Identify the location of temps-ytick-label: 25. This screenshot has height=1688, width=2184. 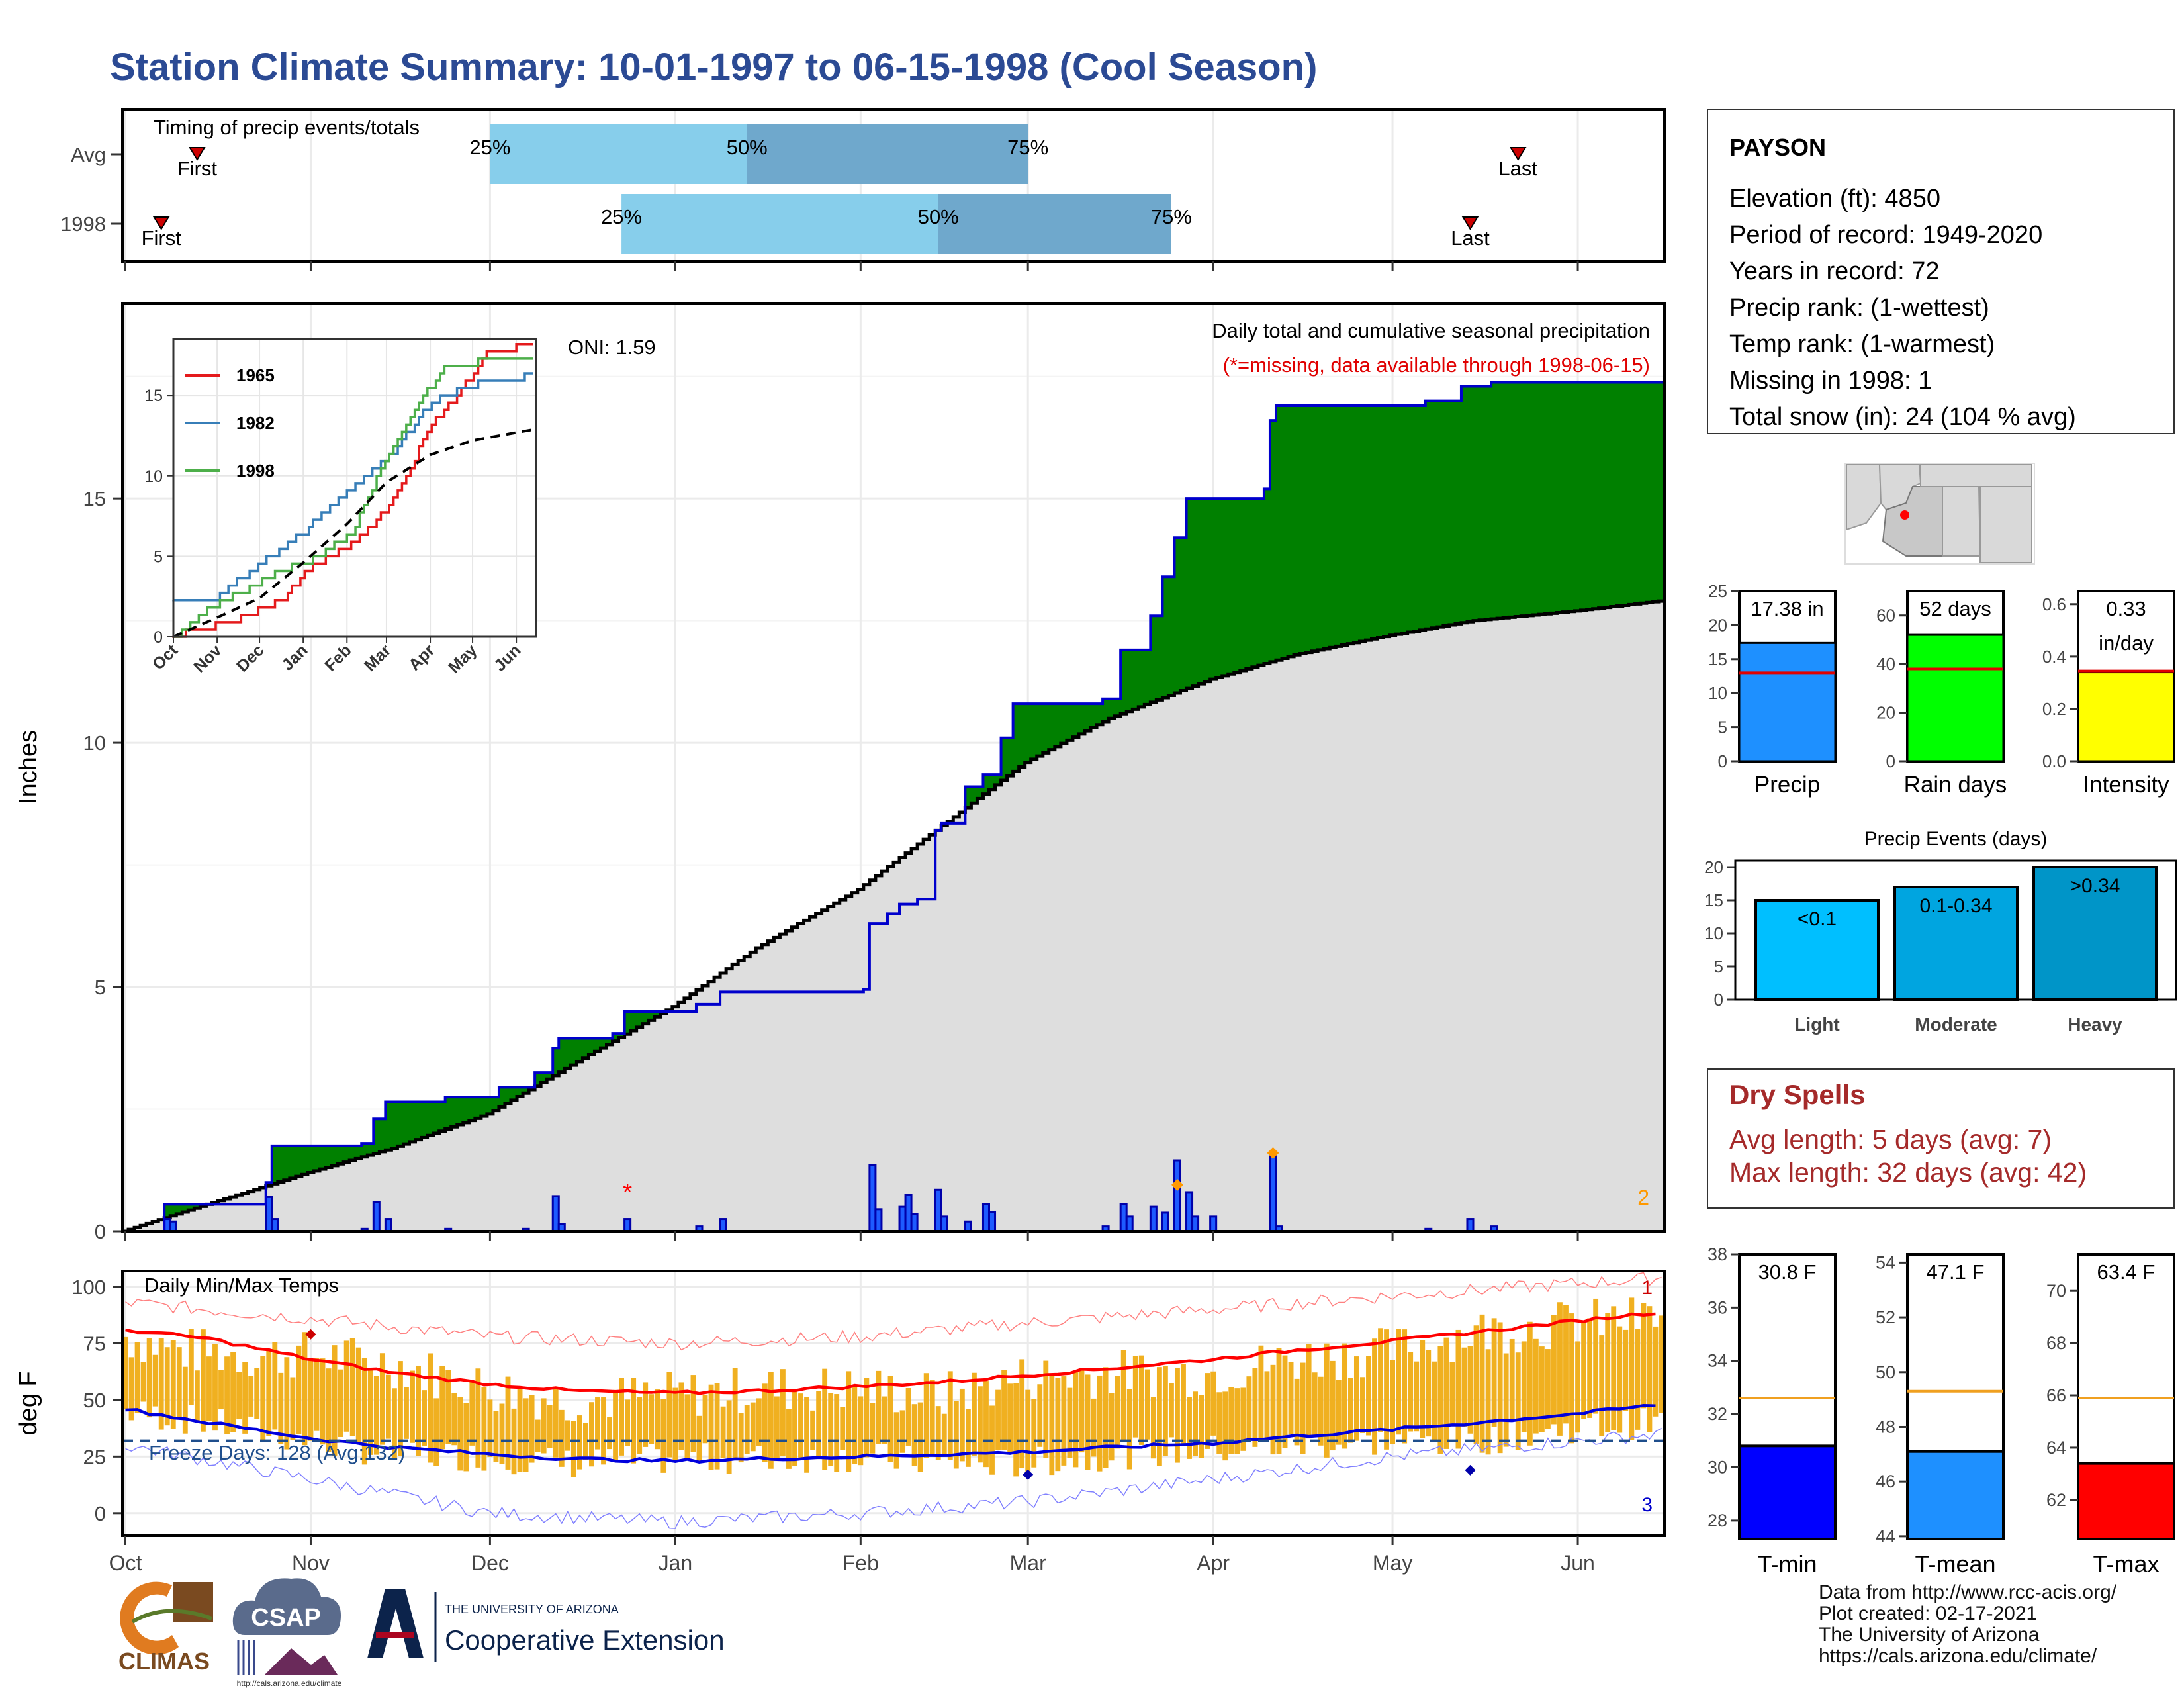
(95, 1456).